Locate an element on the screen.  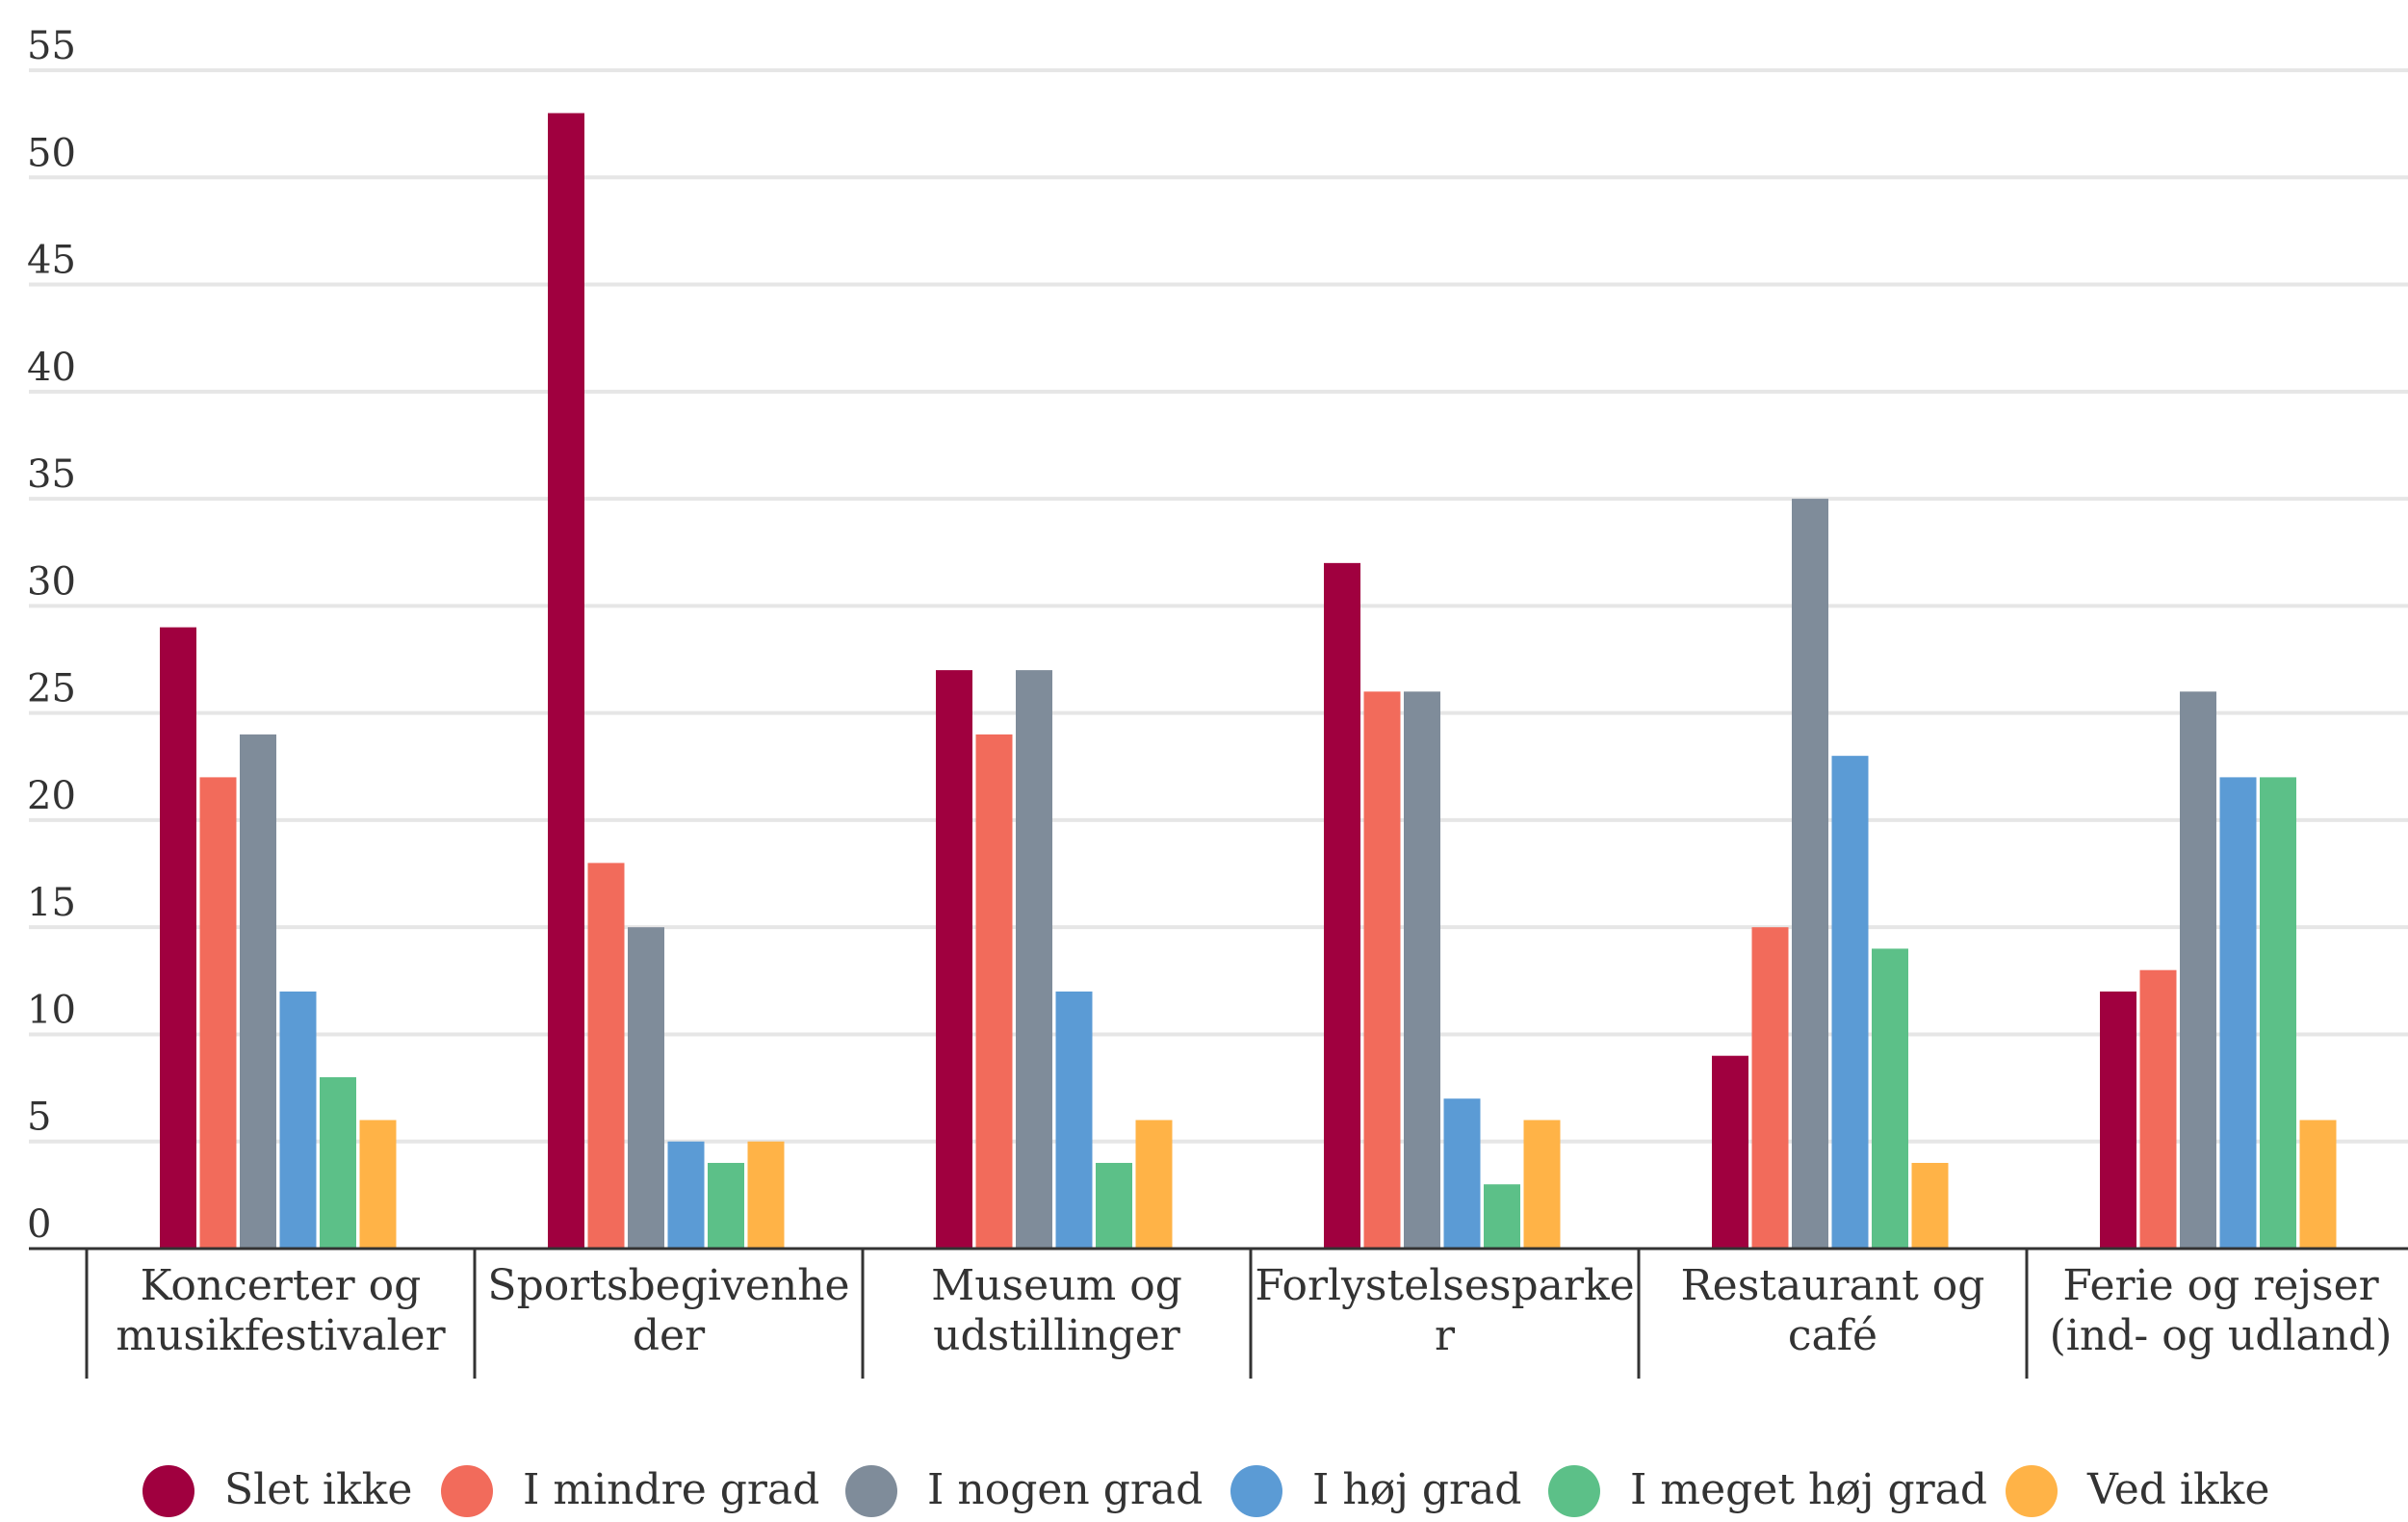
y-tick-label: 5 is located at coordinates (39, 1118).